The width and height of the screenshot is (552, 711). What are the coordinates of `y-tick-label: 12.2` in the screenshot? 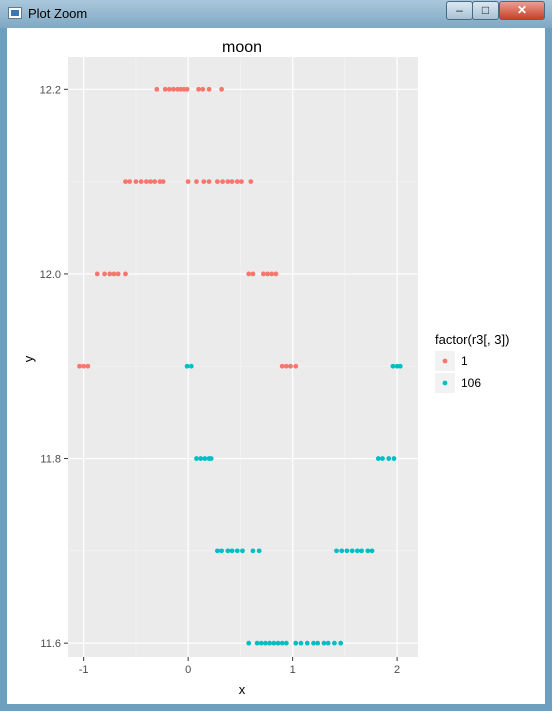 It's located at (50, 90).